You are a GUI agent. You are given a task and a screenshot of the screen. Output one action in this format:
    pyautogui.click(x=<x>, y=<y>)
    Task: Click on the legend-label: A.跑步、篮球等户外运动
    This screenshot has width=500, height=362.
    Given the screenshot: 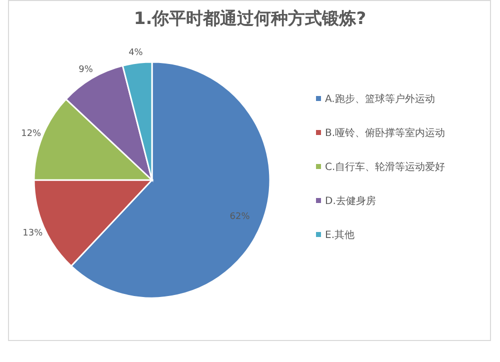 What is the action you would take?
    pyautogui.click(x=380, y=99)
    